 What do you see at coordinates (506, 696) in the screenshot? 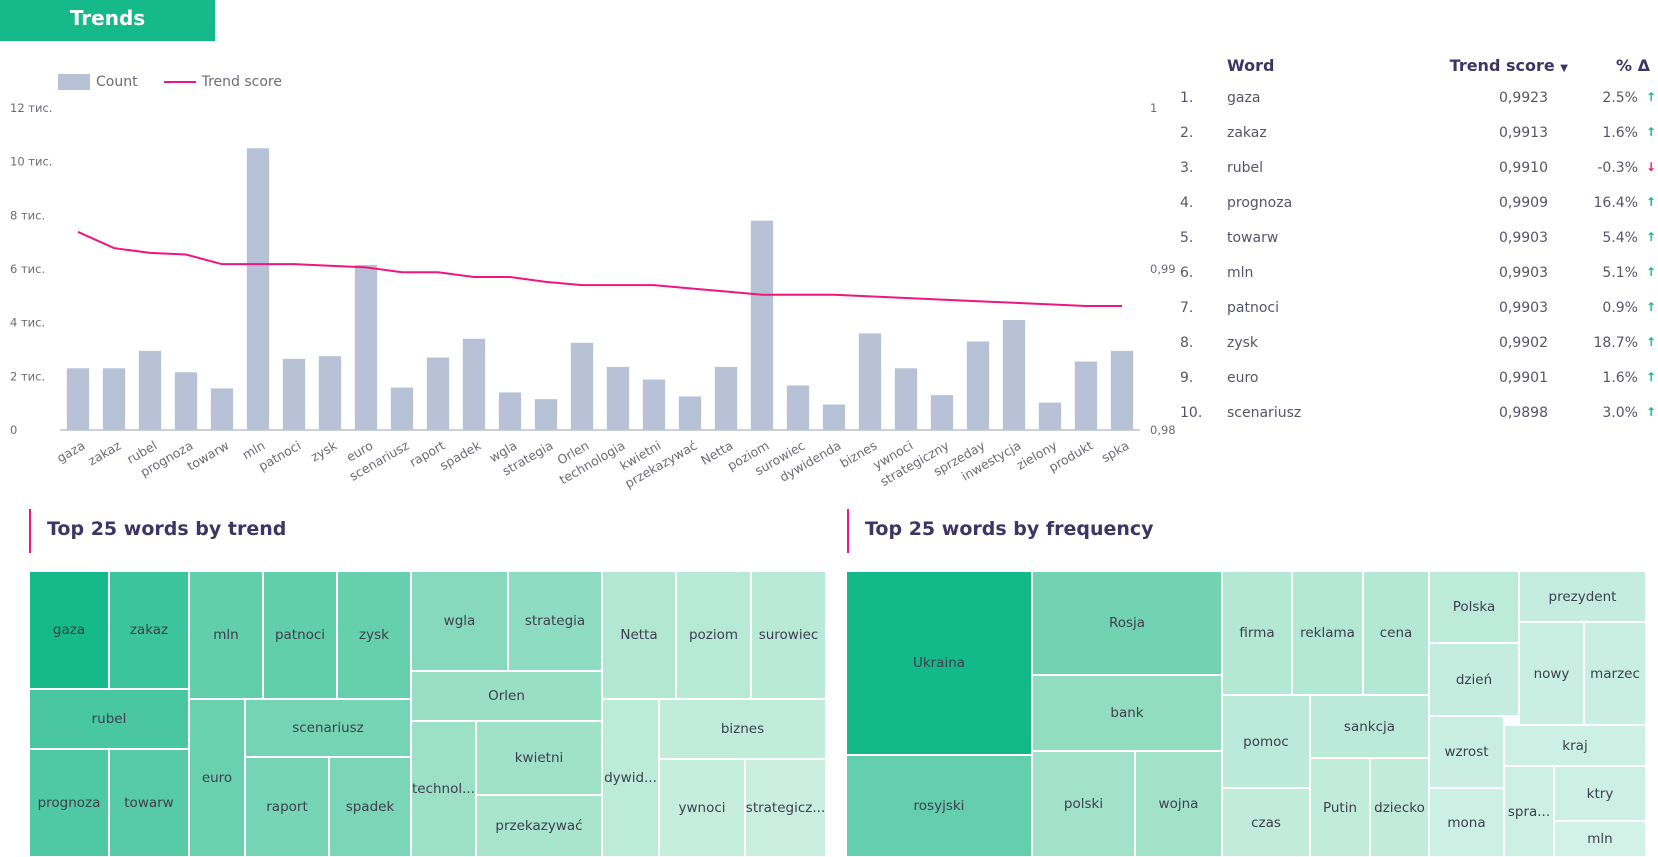
I see `treemap-tile: Orlen` at bounding box center [506, 696].